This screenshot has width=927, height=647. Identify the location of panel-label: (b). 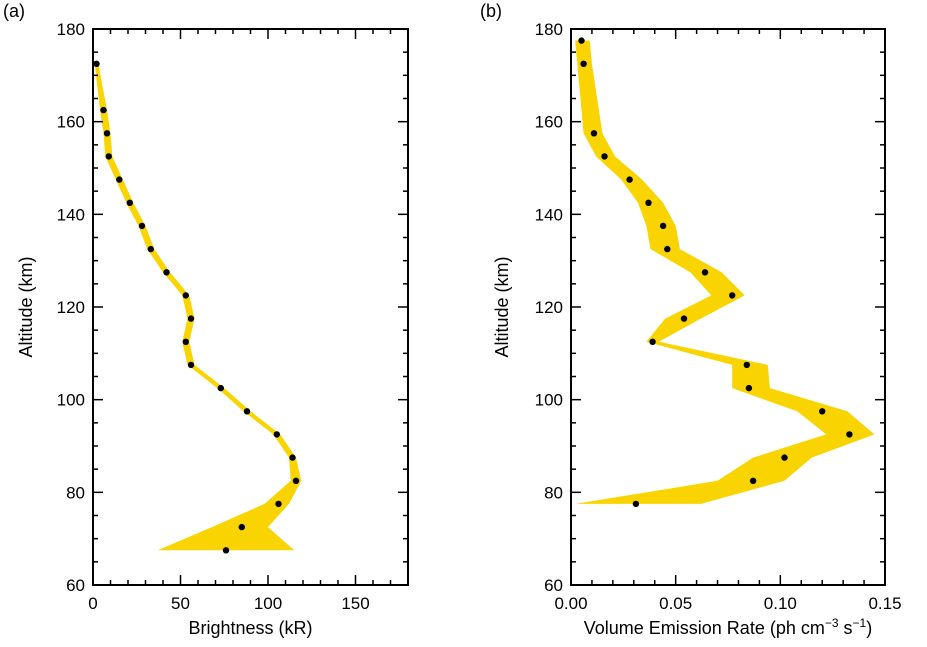
(491, 11).